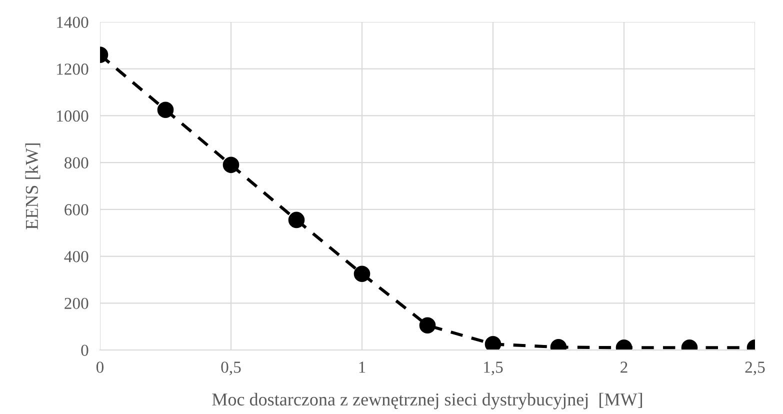 Image resolution: width=783 pixels, height=414 pixels. What do you see at coordinates (76, 210) in the screenshot?
I see `y-tick-label: 600` at bounding box center [76, 210].